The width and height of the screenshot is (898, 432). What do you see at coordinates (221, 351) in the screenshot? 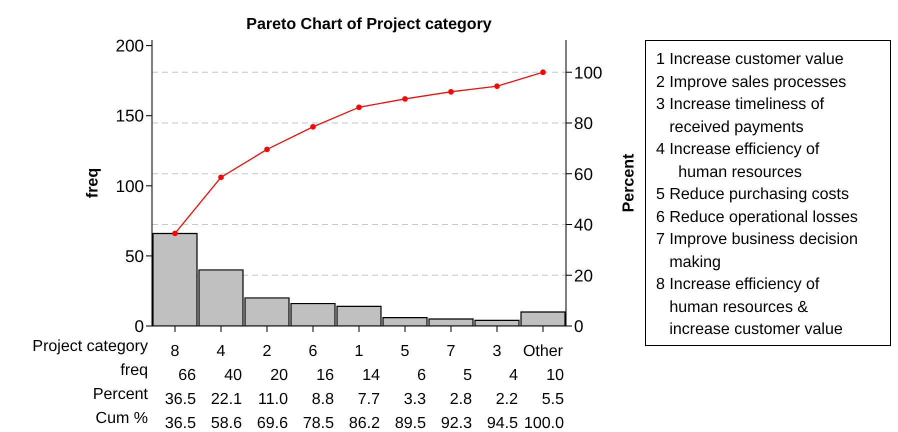
I see `x-tick-label: 4` at bounding box center [221, 351].